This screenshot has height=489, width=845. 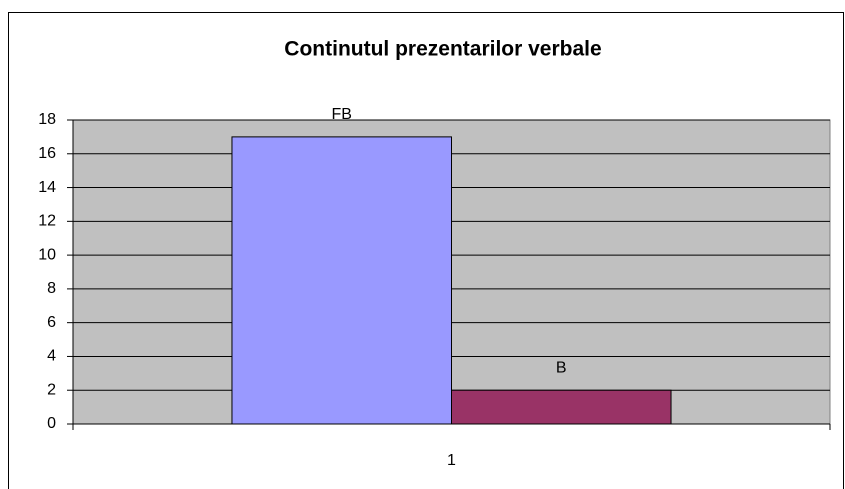 I want to click on y-tick-label: 18, so click(x=47, y=119).